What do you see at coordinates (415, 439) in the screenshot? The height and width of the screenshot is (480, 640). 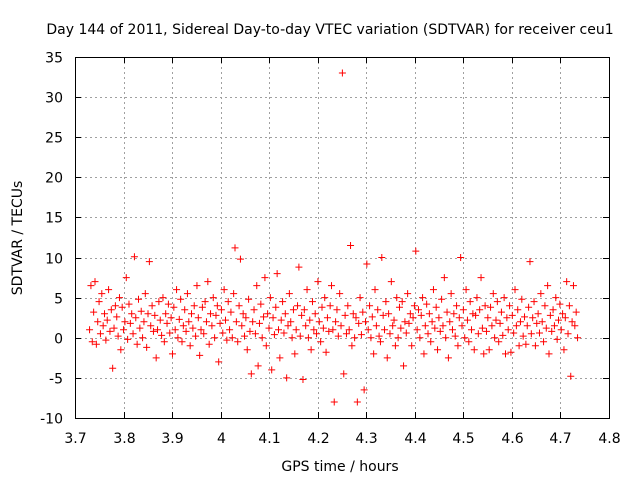 I see `x-tick-label: 4.4` at bounding box center [415, 439].